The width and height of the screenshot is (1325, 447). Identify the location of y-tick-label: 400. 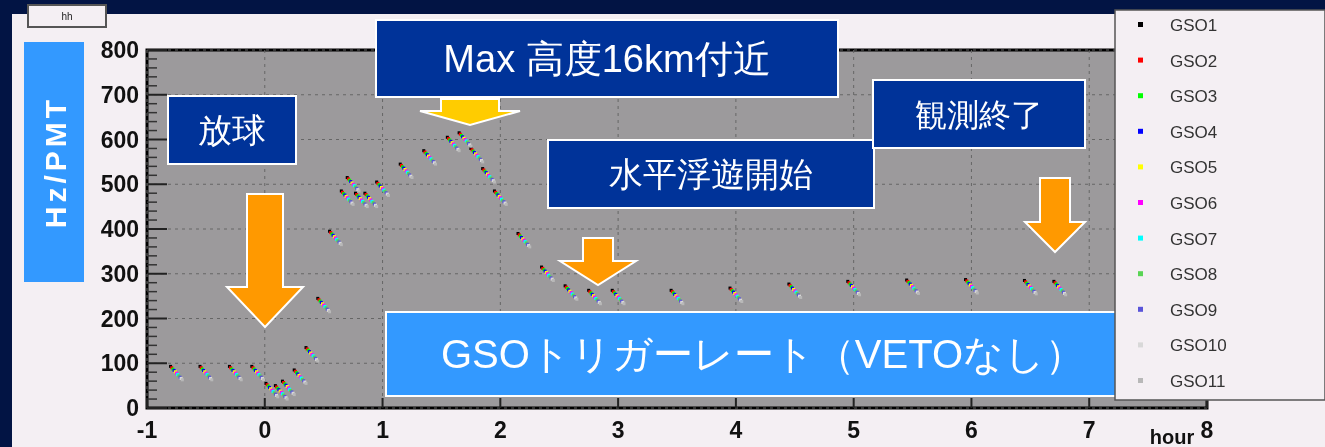
(119, 229).